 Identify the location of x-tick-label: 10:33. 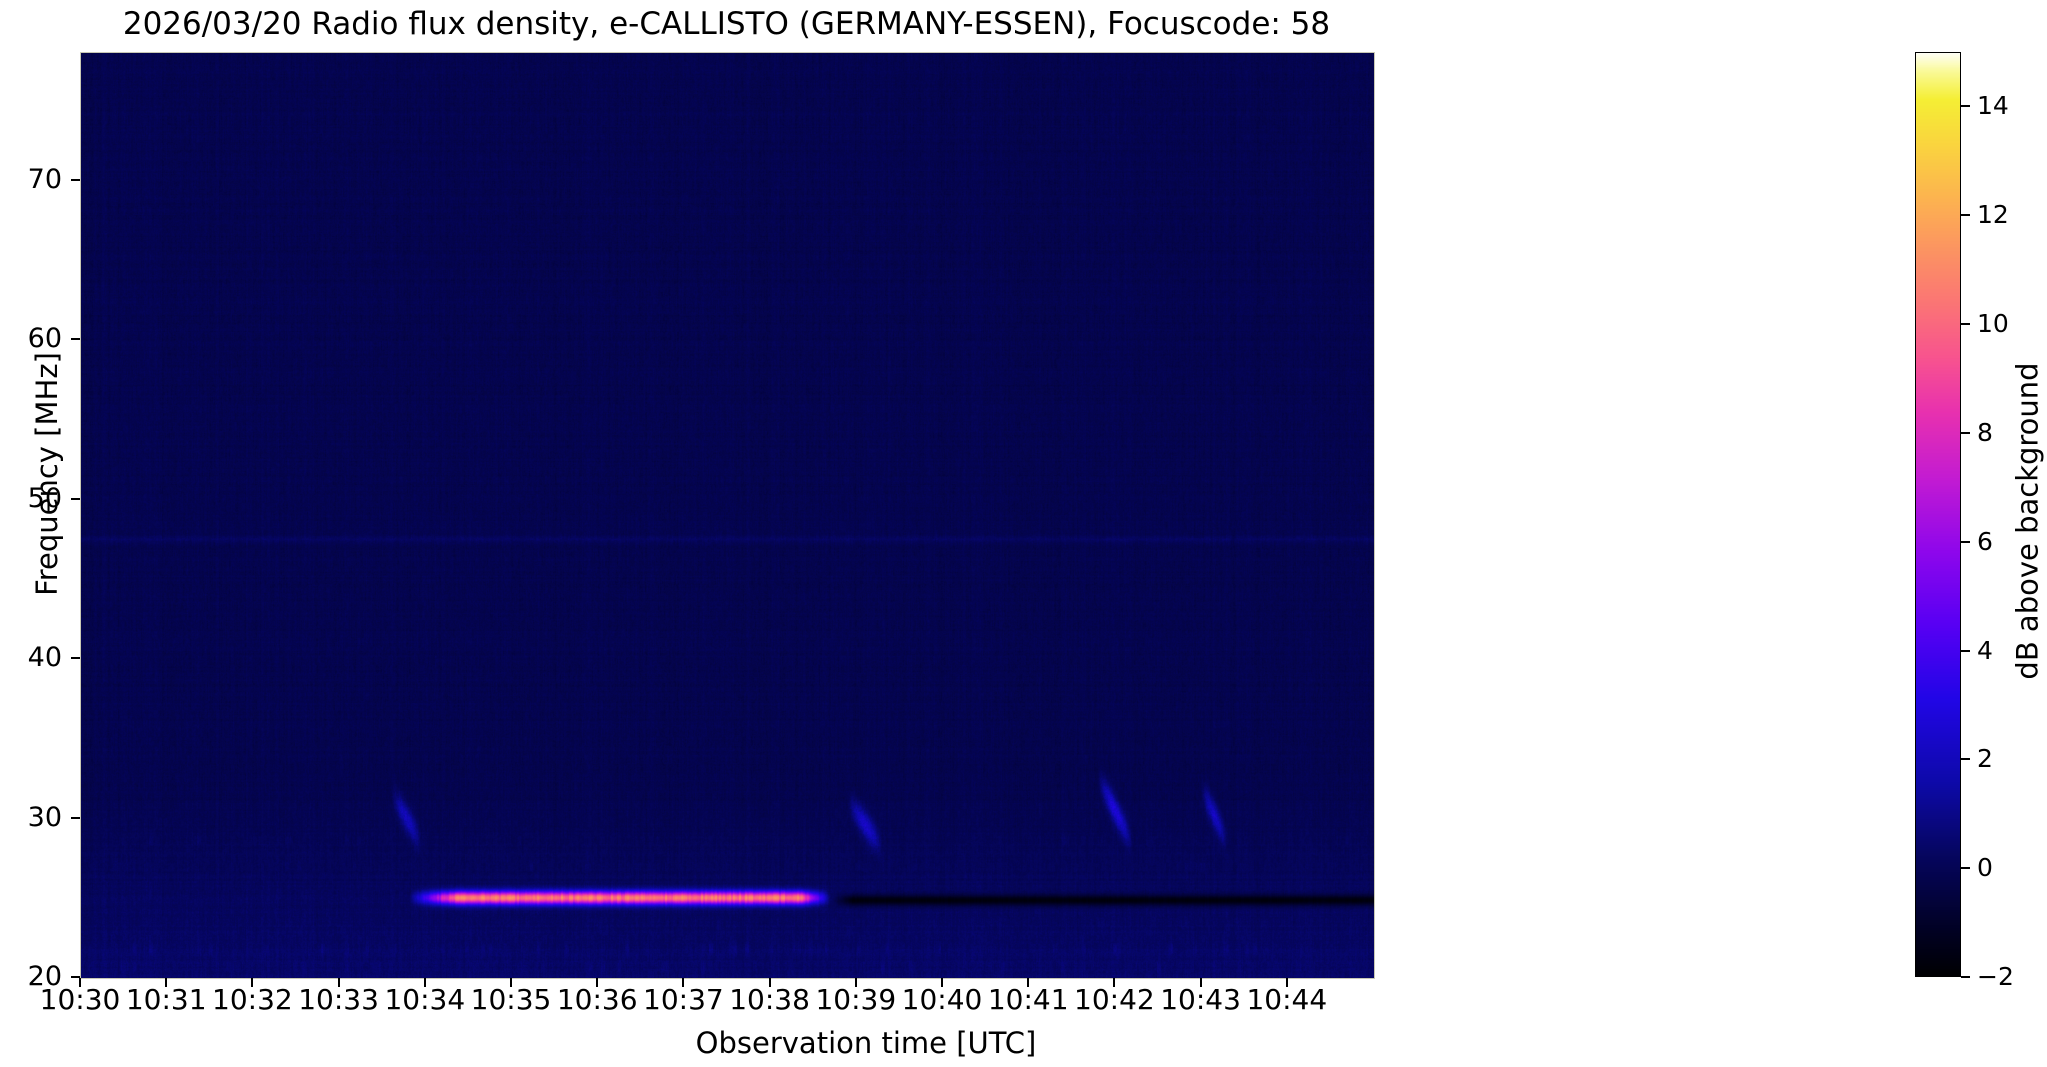
(338, 999).